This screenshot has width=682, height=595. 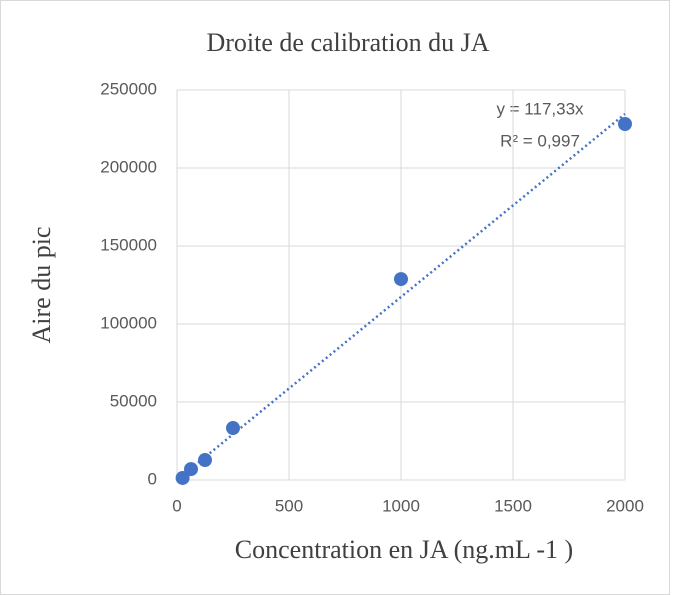 I want to click on x-axis-title: Concentration en JA (ng.mL -1 ), so click(x=404, y=549).